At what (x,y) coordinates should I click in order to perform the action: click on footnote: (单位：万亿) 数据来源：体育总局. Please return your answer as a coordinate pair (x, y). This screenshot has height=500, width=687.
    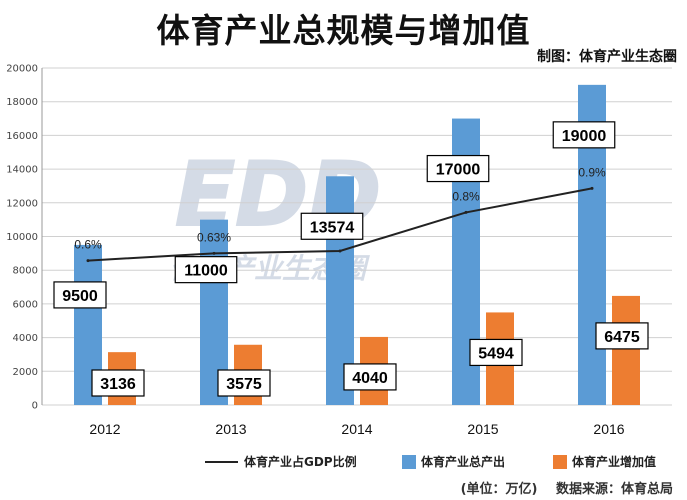
    Looking at the image, I should click on (560, 487).